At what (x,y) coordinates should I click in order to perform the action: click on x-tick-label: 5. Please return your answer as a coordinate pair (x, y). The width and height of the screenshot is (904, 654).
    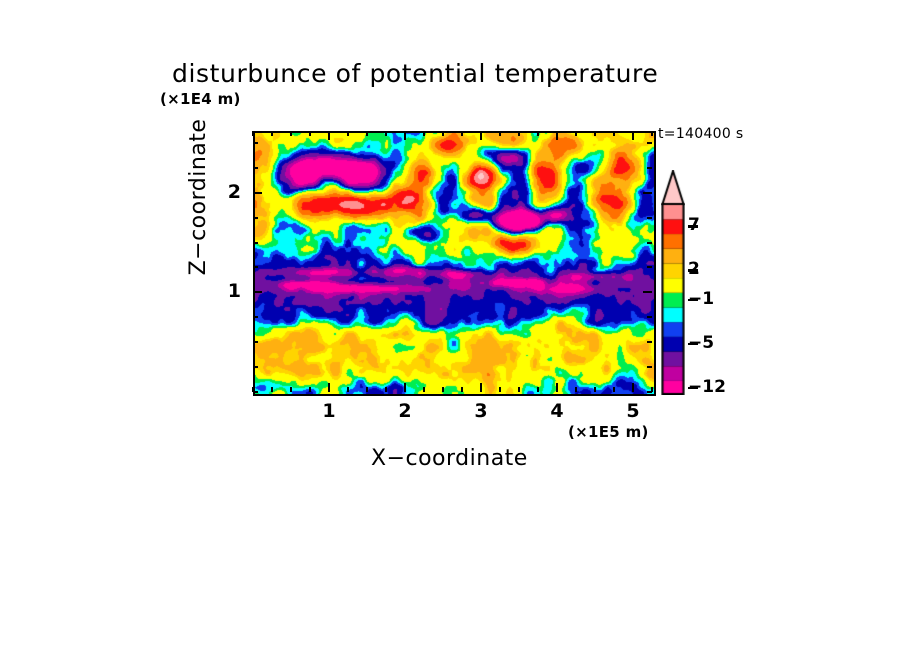
    Looking at the image, I should click on (633, 411).